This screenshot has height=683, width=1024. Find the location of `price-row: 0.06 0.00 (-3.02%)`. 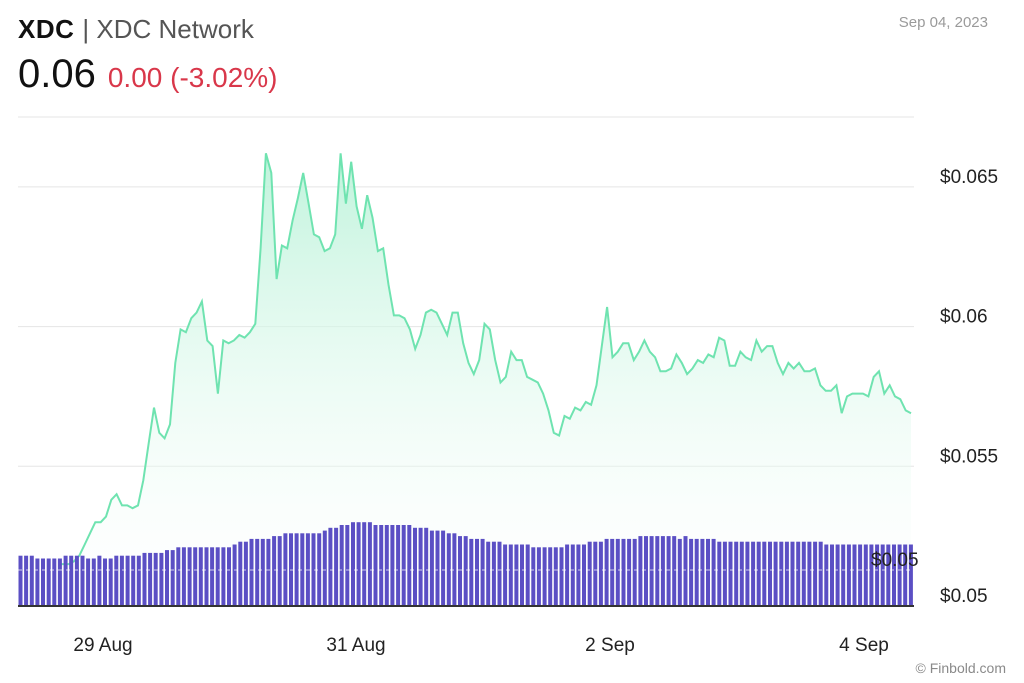

price-row: 0.06 0.00 (-3.02%) is located at coordinates (148, 74).